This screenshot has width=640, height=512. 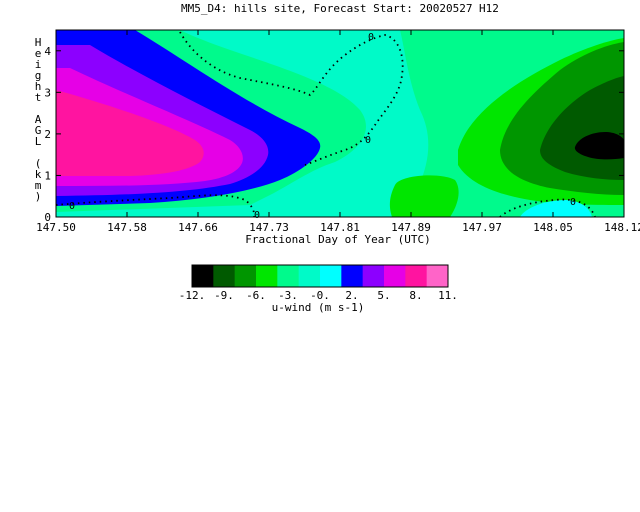 I want to click on zero-contour-upper, so click(x=291, y=98).